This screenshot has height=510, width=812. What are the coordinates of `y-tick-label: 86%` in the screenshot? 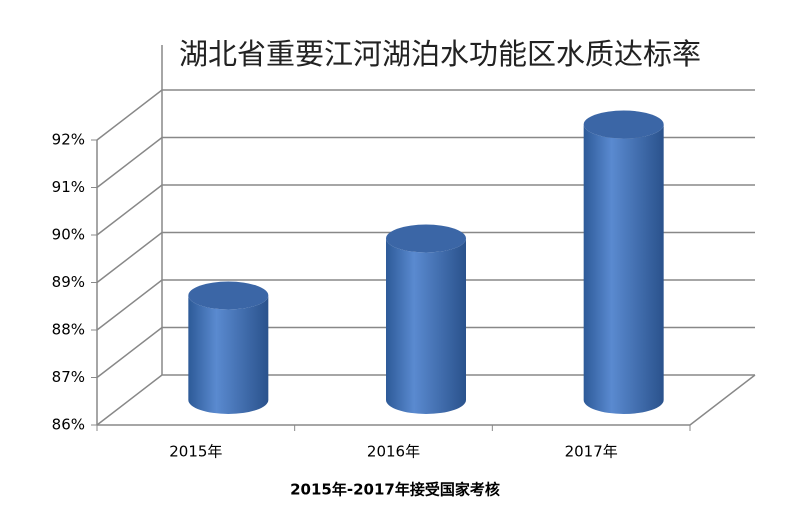 It's located at (68, 425).